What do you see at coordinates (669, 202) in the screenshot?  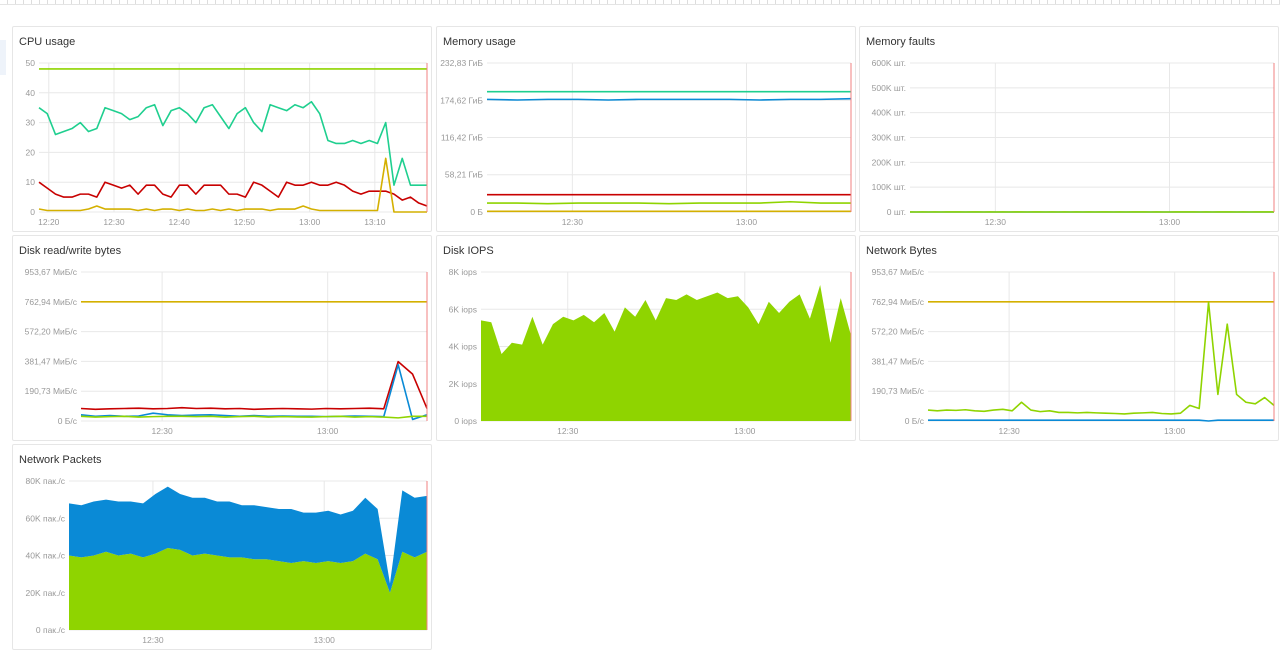 I see `series-line-free` at bounding box center [669, 202].